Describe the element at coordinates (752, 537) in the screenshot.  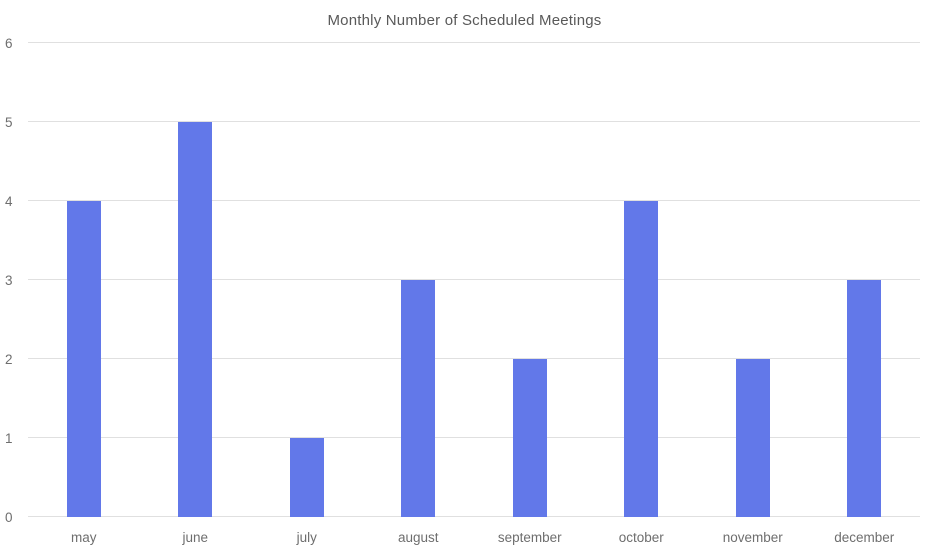
I see `x-tick-label-november: november` at that location.